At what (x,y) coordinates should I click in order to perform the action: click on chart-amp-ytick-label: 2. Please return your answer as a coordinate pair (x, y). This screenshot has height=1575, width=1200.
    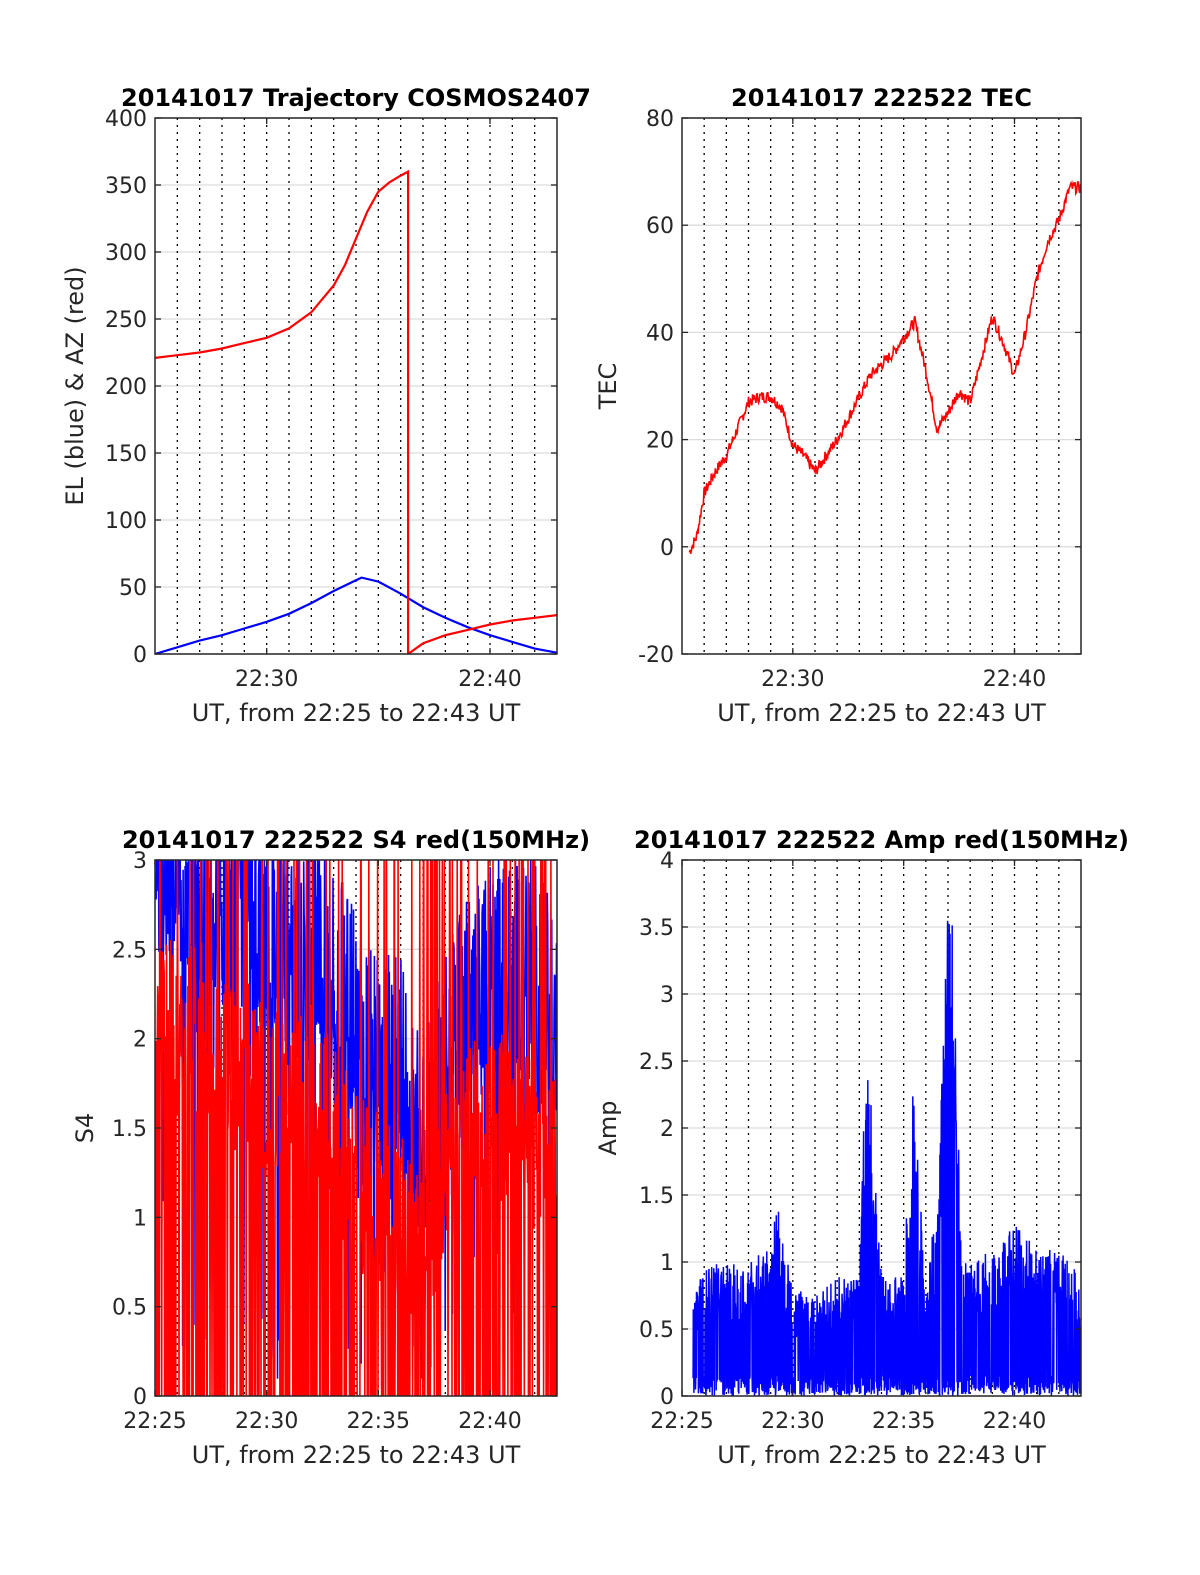
    Looking at the image, I should click on (667, 1129).